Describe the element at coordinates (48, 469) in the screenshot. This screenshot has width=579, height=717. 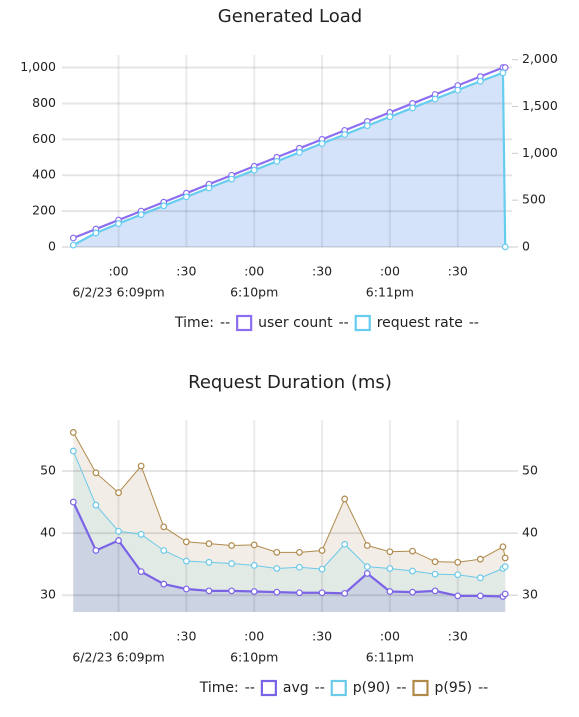
I see `y-tick-label: 50` at that location.